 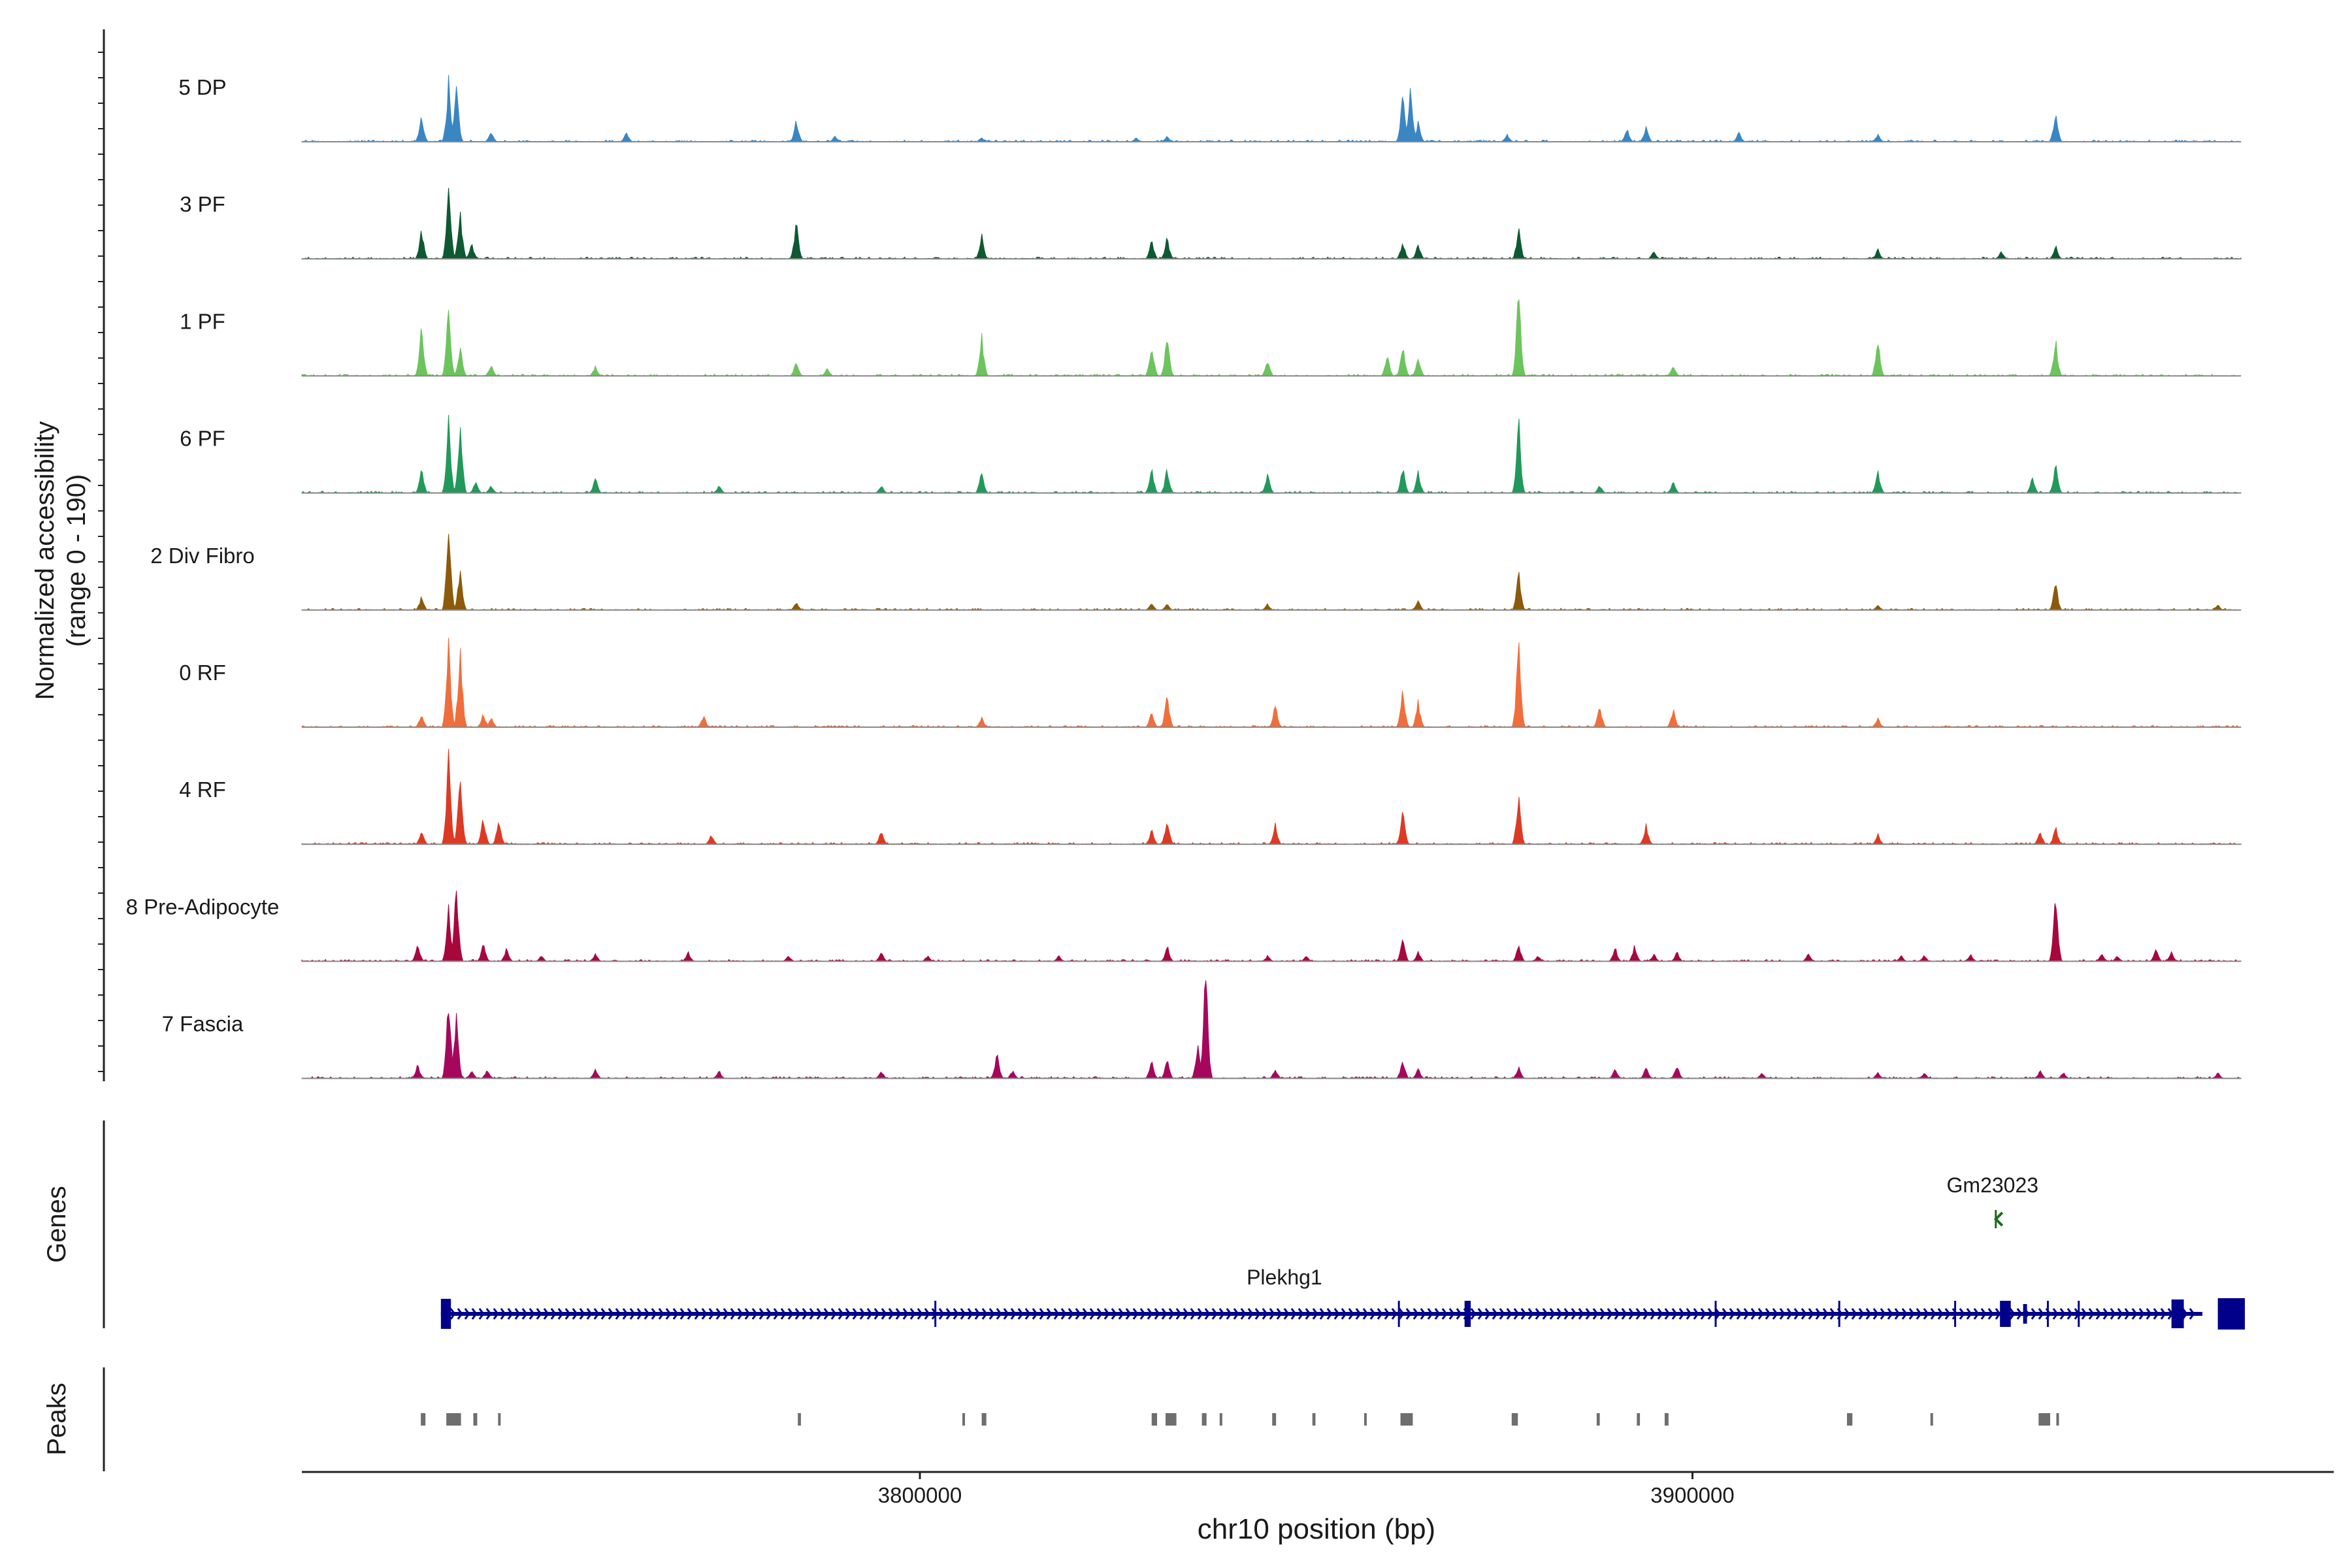 I want to click on x-axis-label: chr10 position (bp), so click(x=1316, y=1529).